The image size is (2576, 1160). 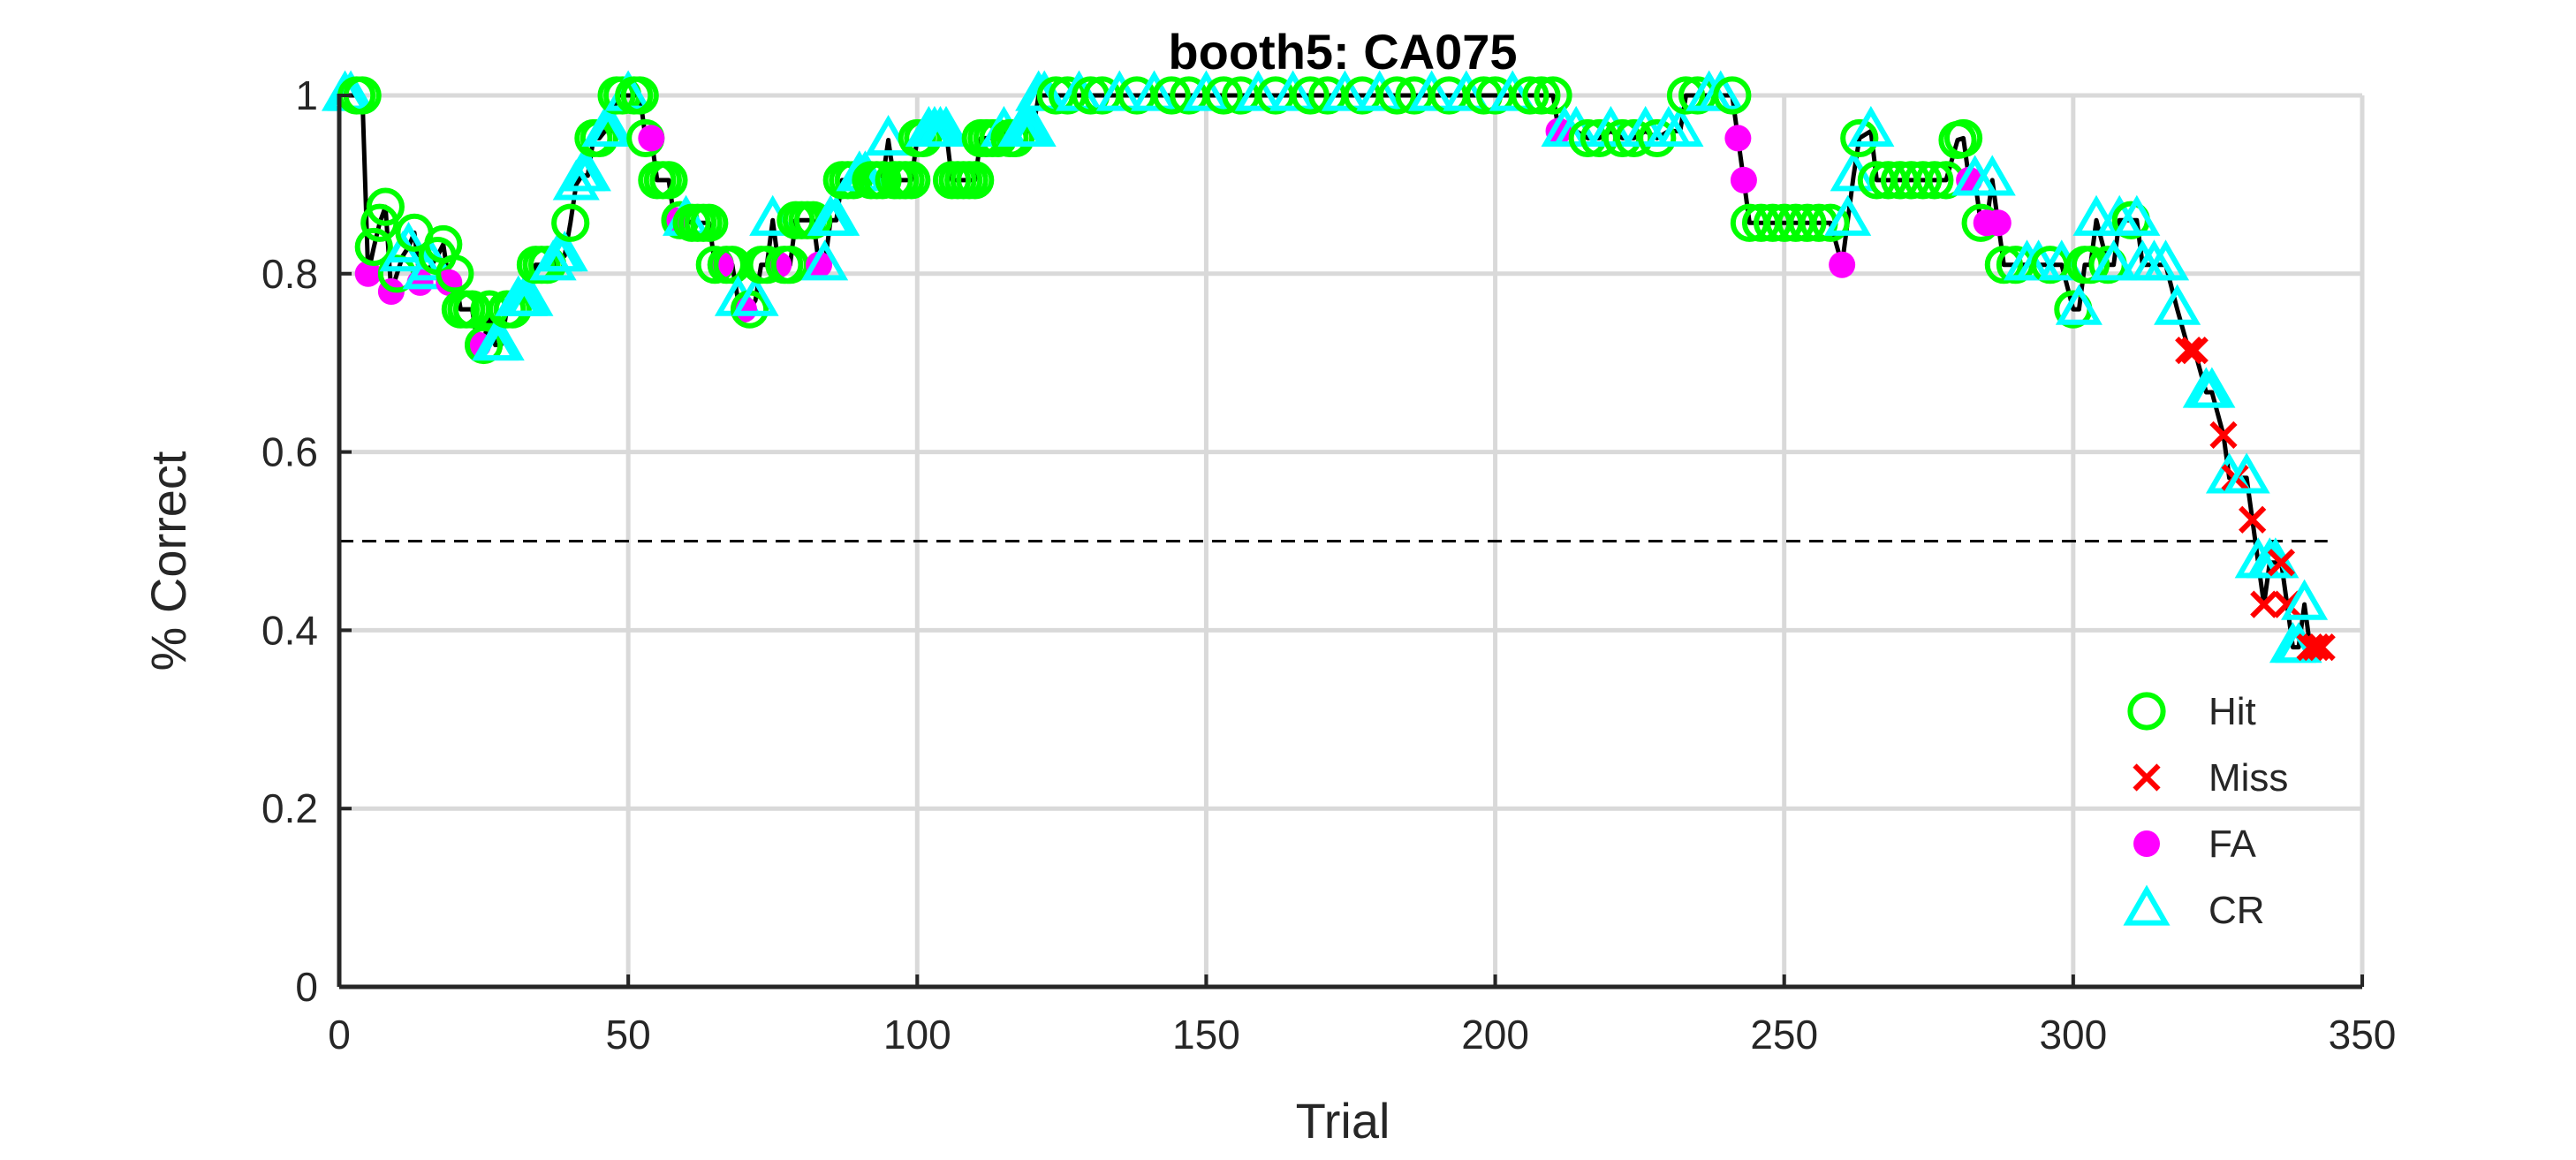 I want to click on legend-label-fa: FA, so click(x=2232, y=844).